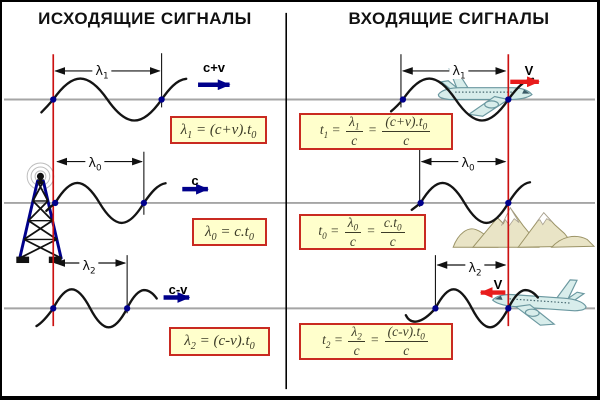 This screenshot has width=600, height=400. What do you see at coordinates (524, 227) in the screenshot?
I see `mountains-icon` at bounding box center [524, 227].